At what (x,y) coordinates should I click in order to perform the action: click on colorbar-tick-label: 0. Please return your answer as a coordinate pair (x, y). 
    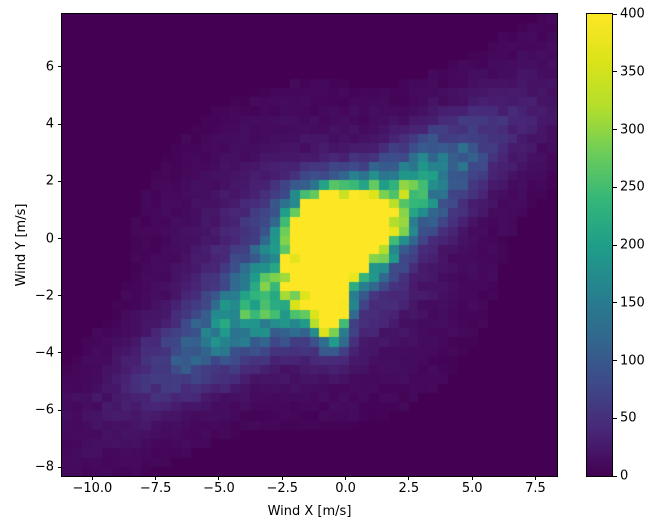
    Looking at the image, I should click on (624, 476).